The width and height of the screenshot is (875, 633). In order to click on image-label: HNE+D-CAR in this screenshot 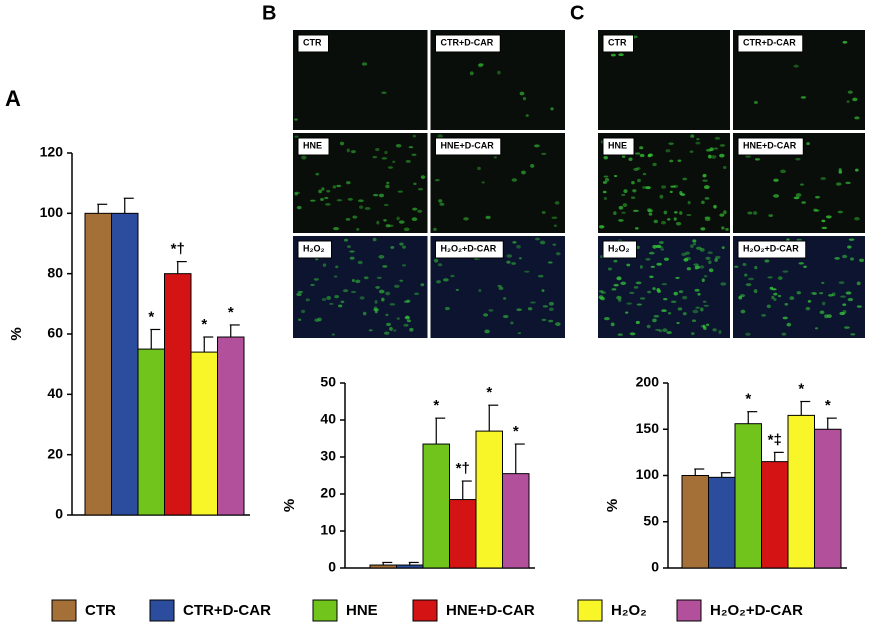, I will do `click(468, 145)`.